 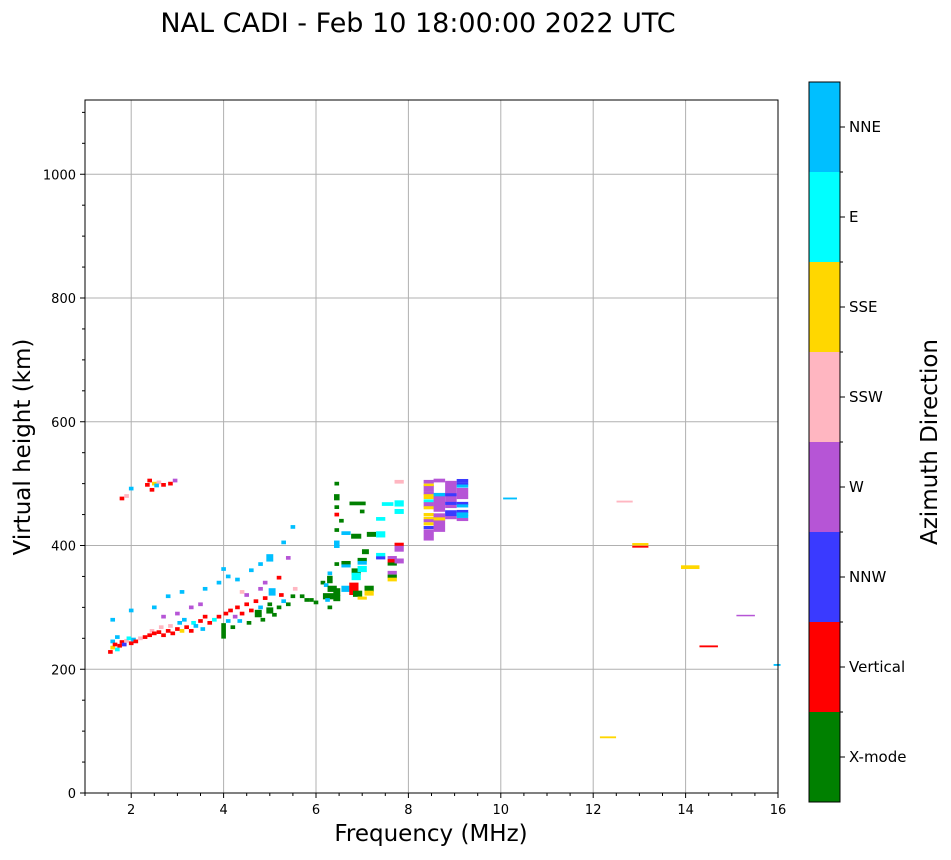 What do you see at coordinates (685, 810) in the screenshot?
I see `x-tick-label: 14` at bounding box center [685, 810].